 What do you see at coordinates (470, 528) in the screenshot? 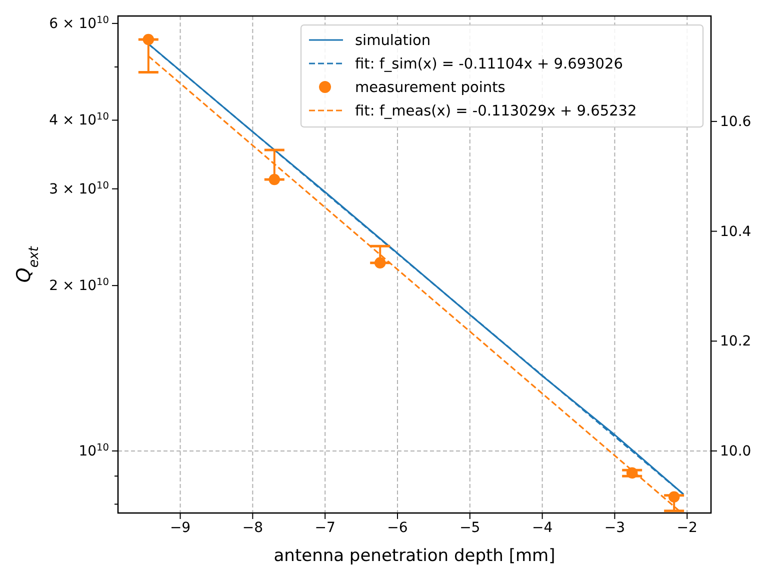
I see `x-tick-label: −5` at bounding box center [470, 528].